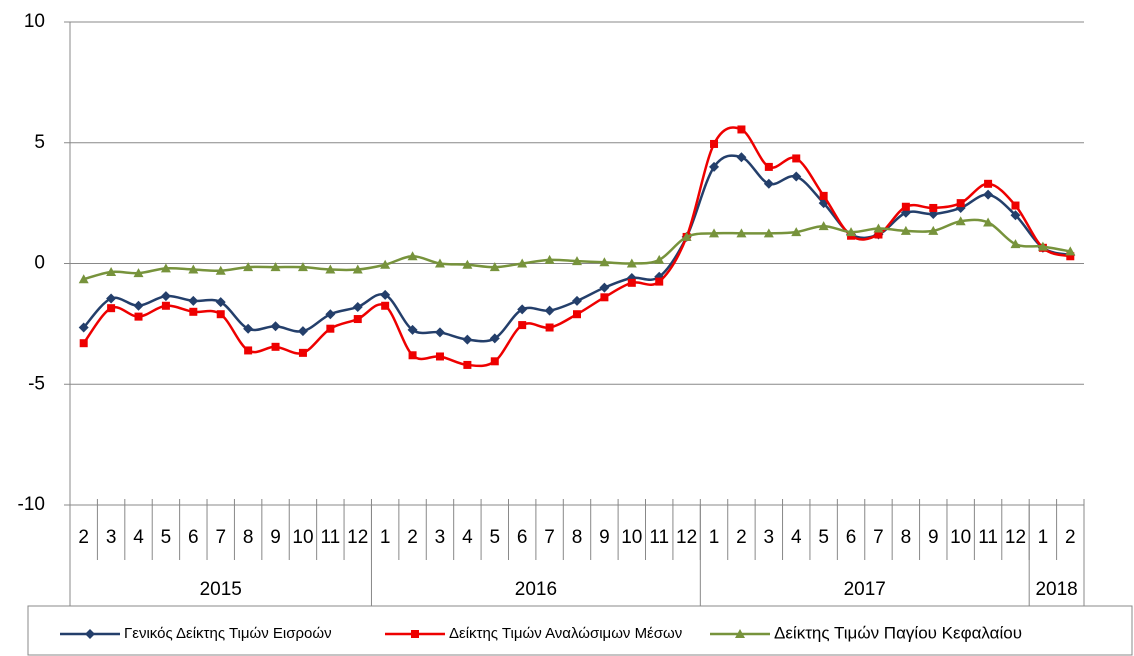 Image resolution: width=1134 pixels, height=656 pixels. I want to click on y-tick-label: 10, so click(34, 21).